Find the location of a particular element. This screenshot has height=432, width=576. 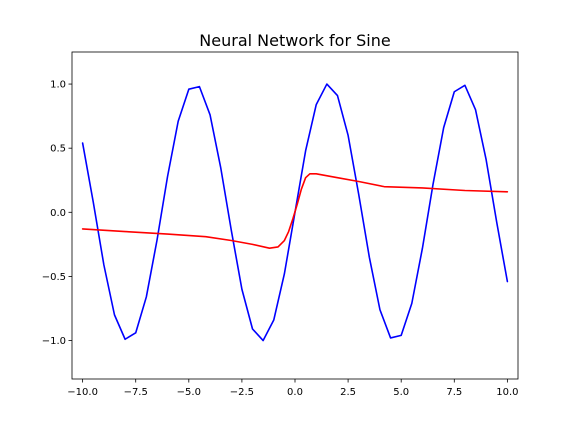

x-tick-label: 0.0 is located at coordinates (295, 392).